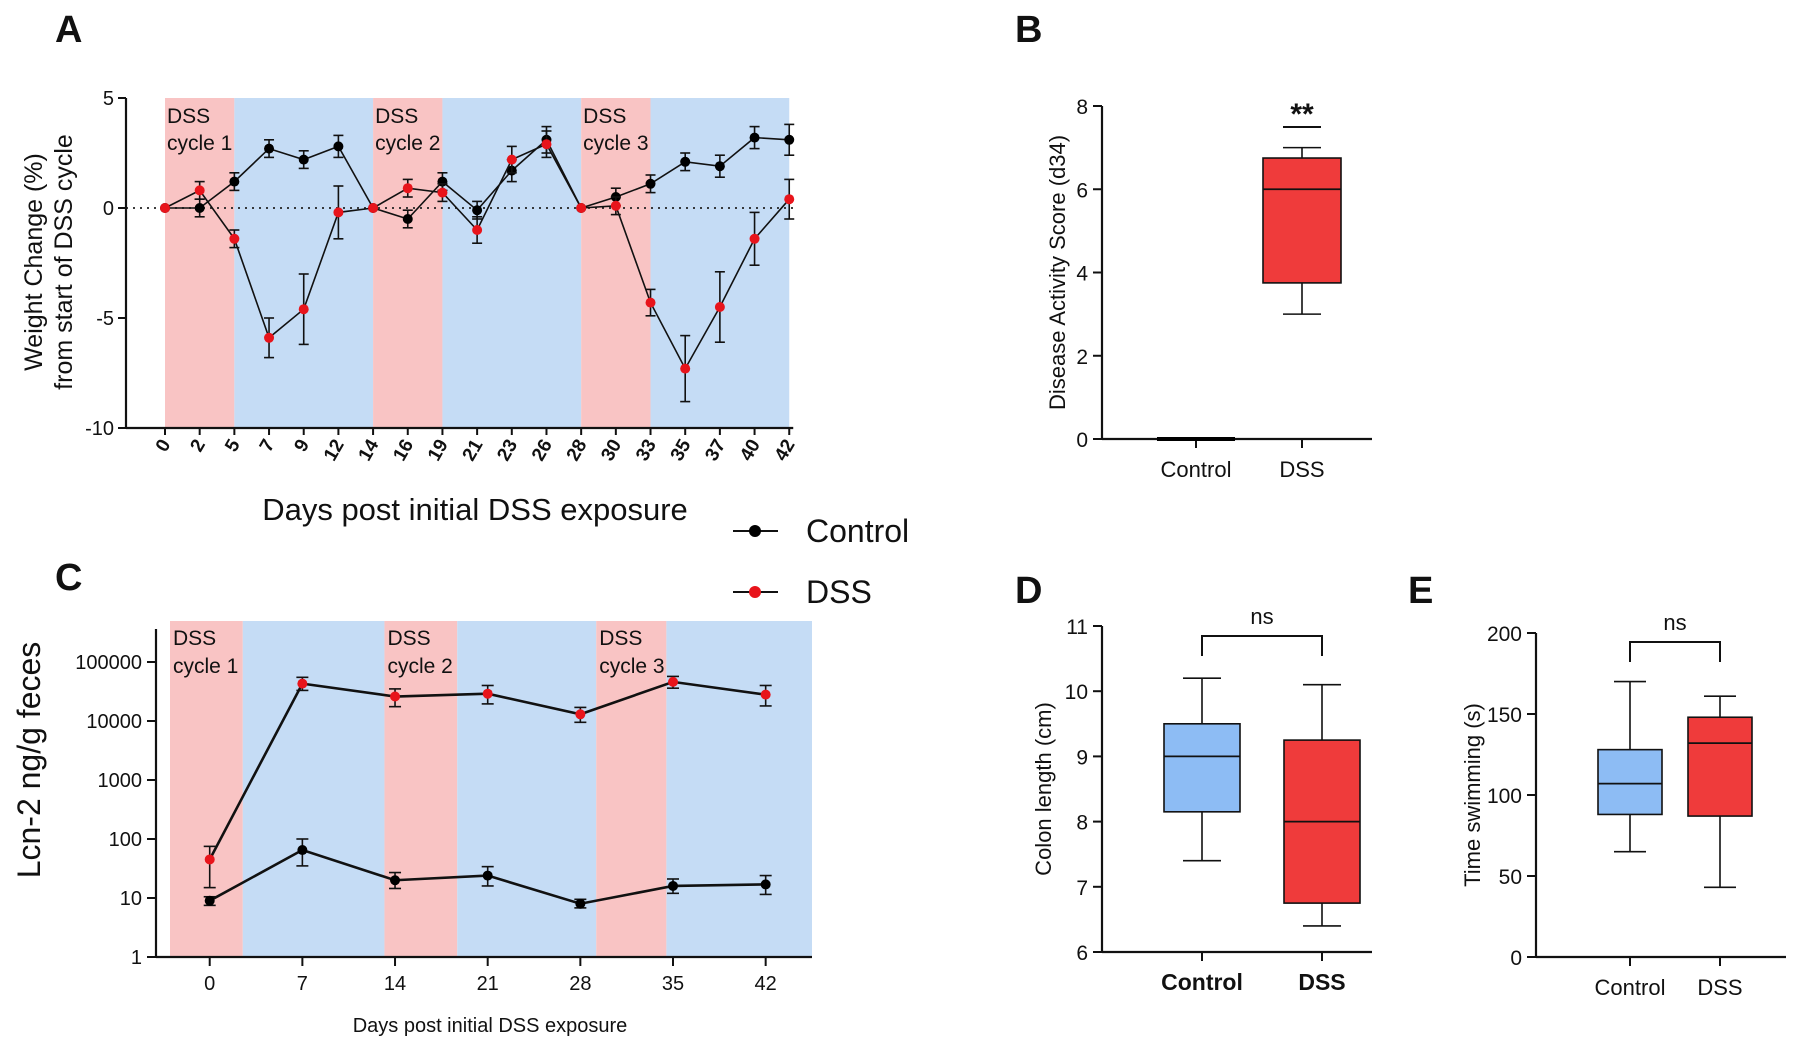 The image size is (1795, 1042). Describe the element at coordinates (64, 262) in the screenshot. I see `y-axis-title-line2: from start of DSS cycle` at that location.